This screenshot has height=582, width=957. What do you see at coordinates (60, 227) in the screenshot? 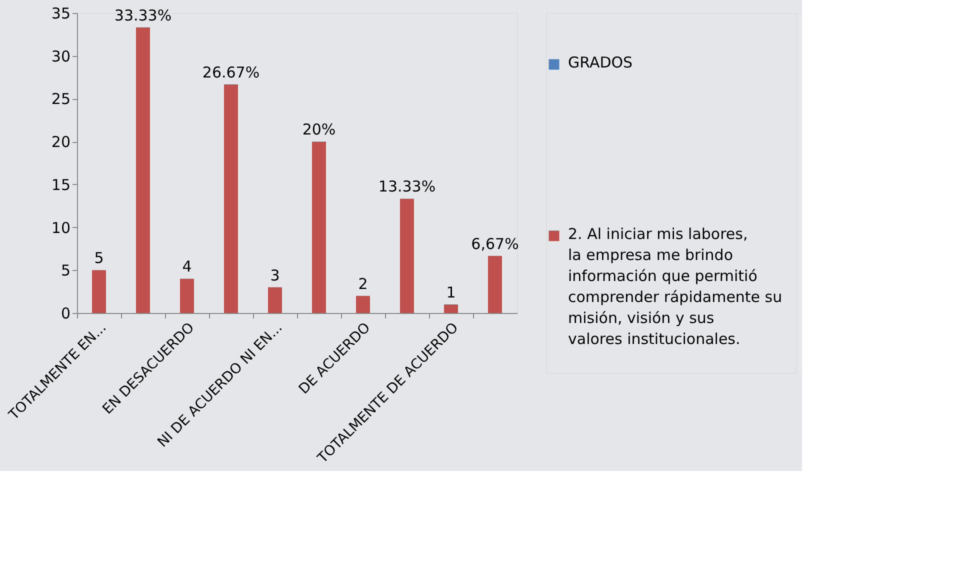
I see `y-tick-label: 10` at bounding box center [60, 227].